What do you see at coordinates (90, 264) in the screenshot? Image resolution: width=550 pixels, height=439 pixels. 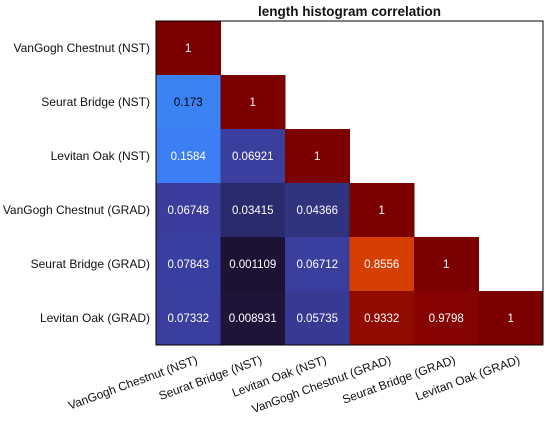 I see `row-label: Seurat Bridge (GRAD)` at bounding box center [90, 264].